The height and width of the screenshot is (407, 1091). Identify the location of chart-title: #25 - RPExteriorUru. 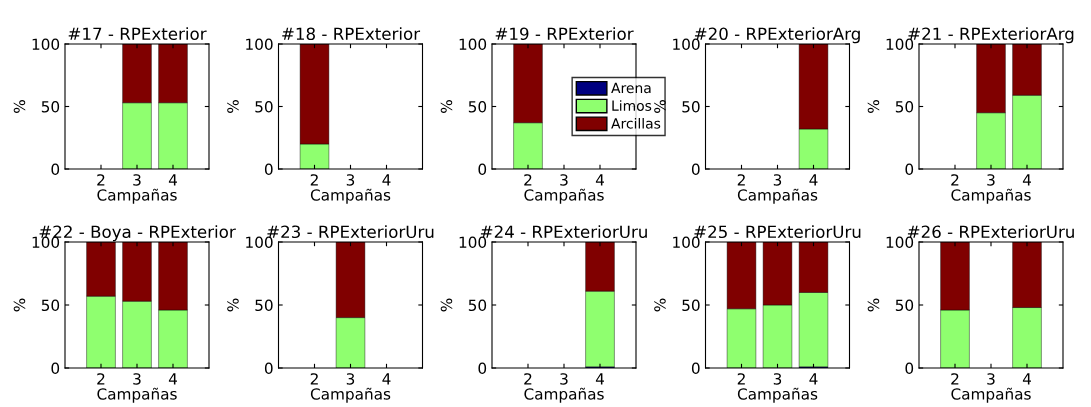
(777, 232).